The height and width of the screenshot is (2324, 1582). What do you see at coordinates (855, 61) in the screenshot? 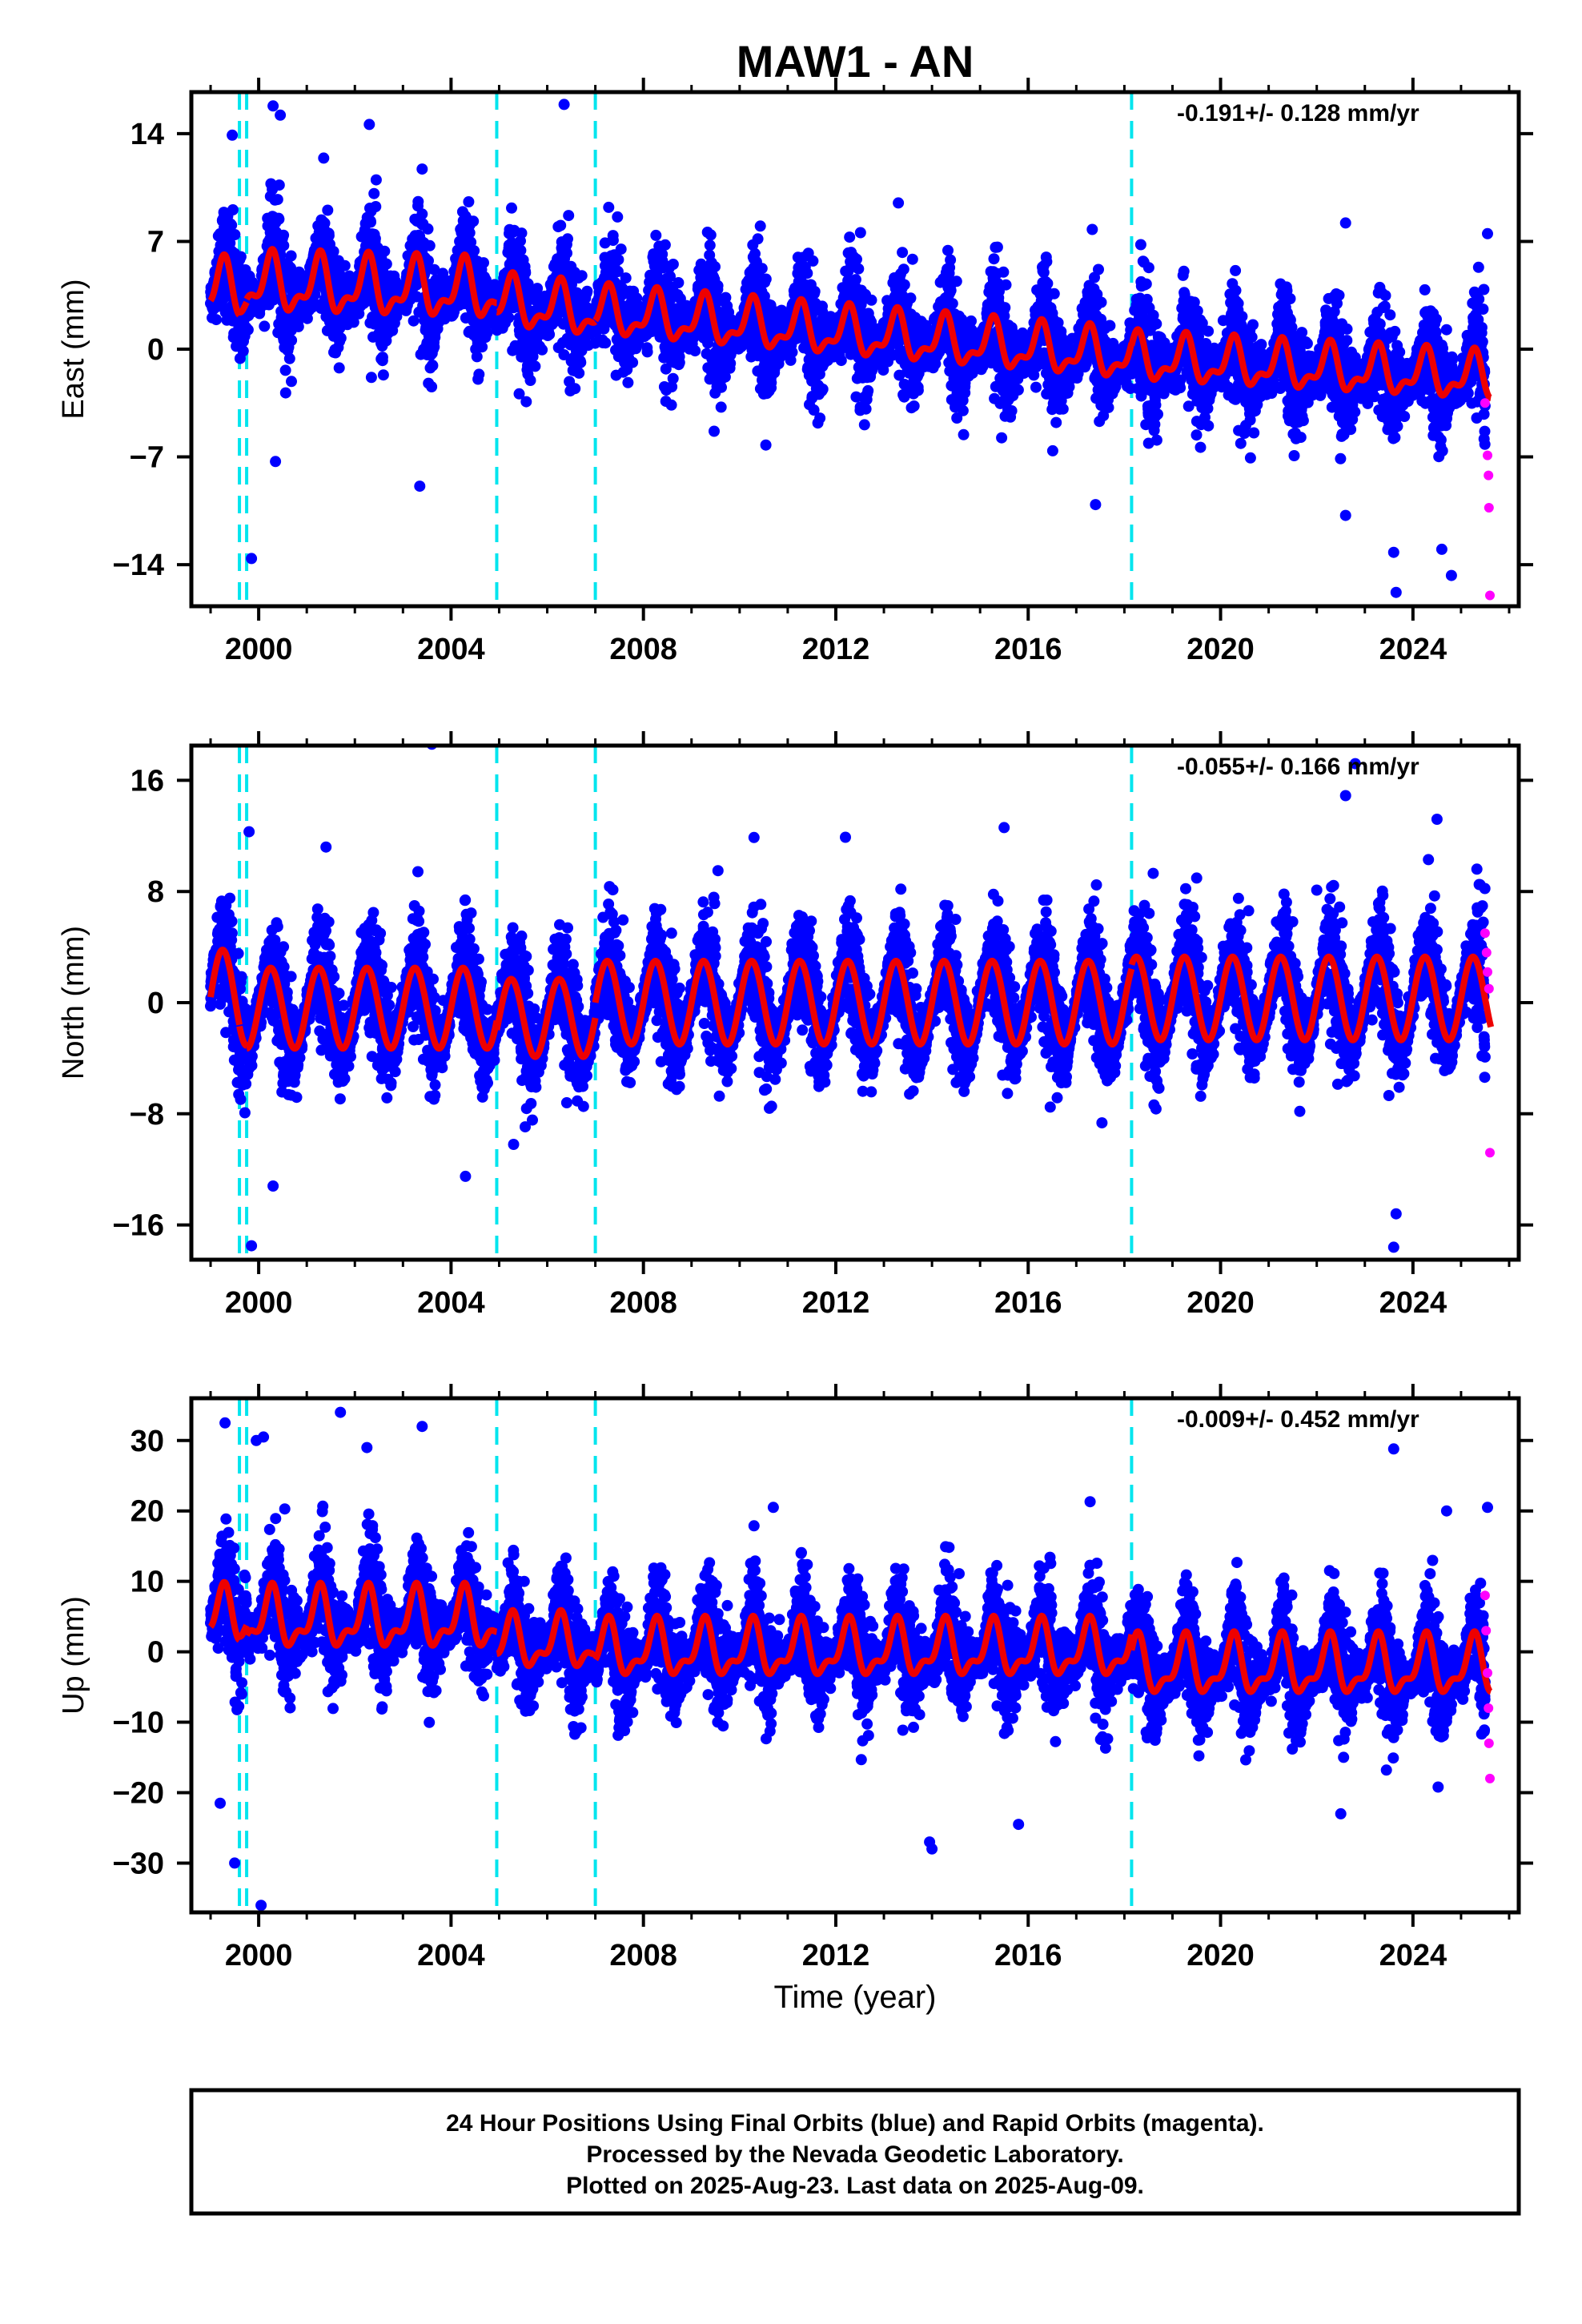
I see `figure-title: MAW1 - AN` at bounding box center [855, 61].